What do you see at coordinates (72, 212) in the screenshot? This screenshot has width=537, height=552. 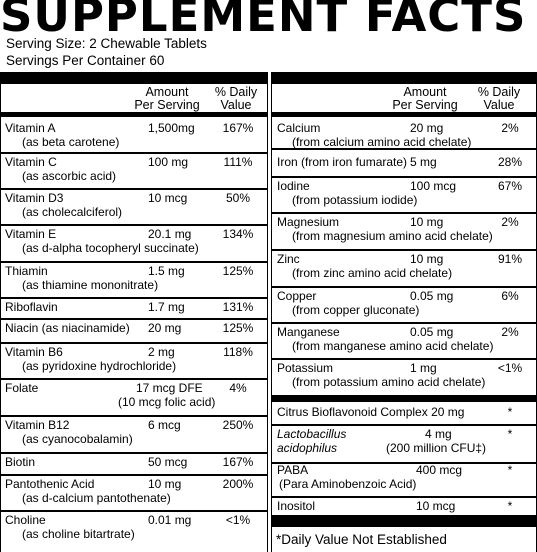 I see `nutrient-source: (as cholecalciferol)` at bounding box center [72, 212].